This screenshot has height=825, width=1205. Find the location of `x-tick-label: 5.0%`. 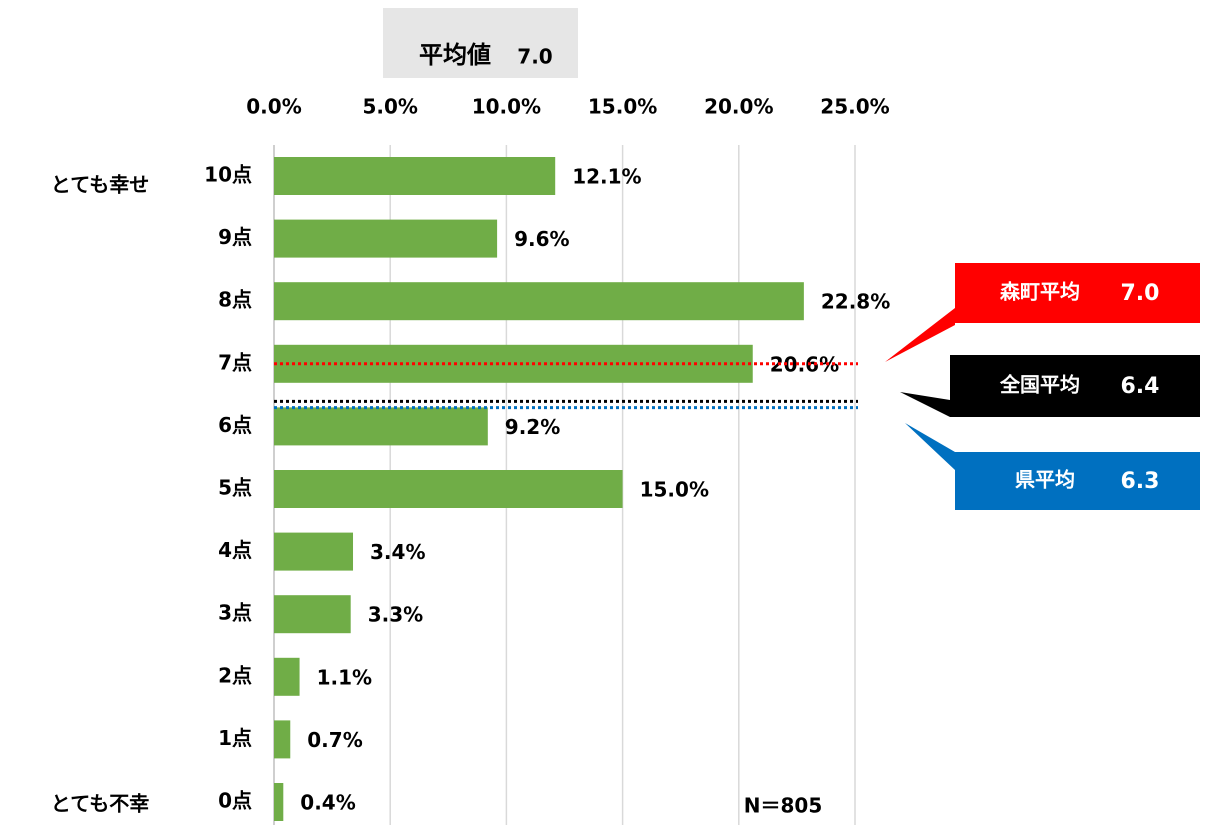

x-tick-label: 5.0% is located at coordinates (389, 107).